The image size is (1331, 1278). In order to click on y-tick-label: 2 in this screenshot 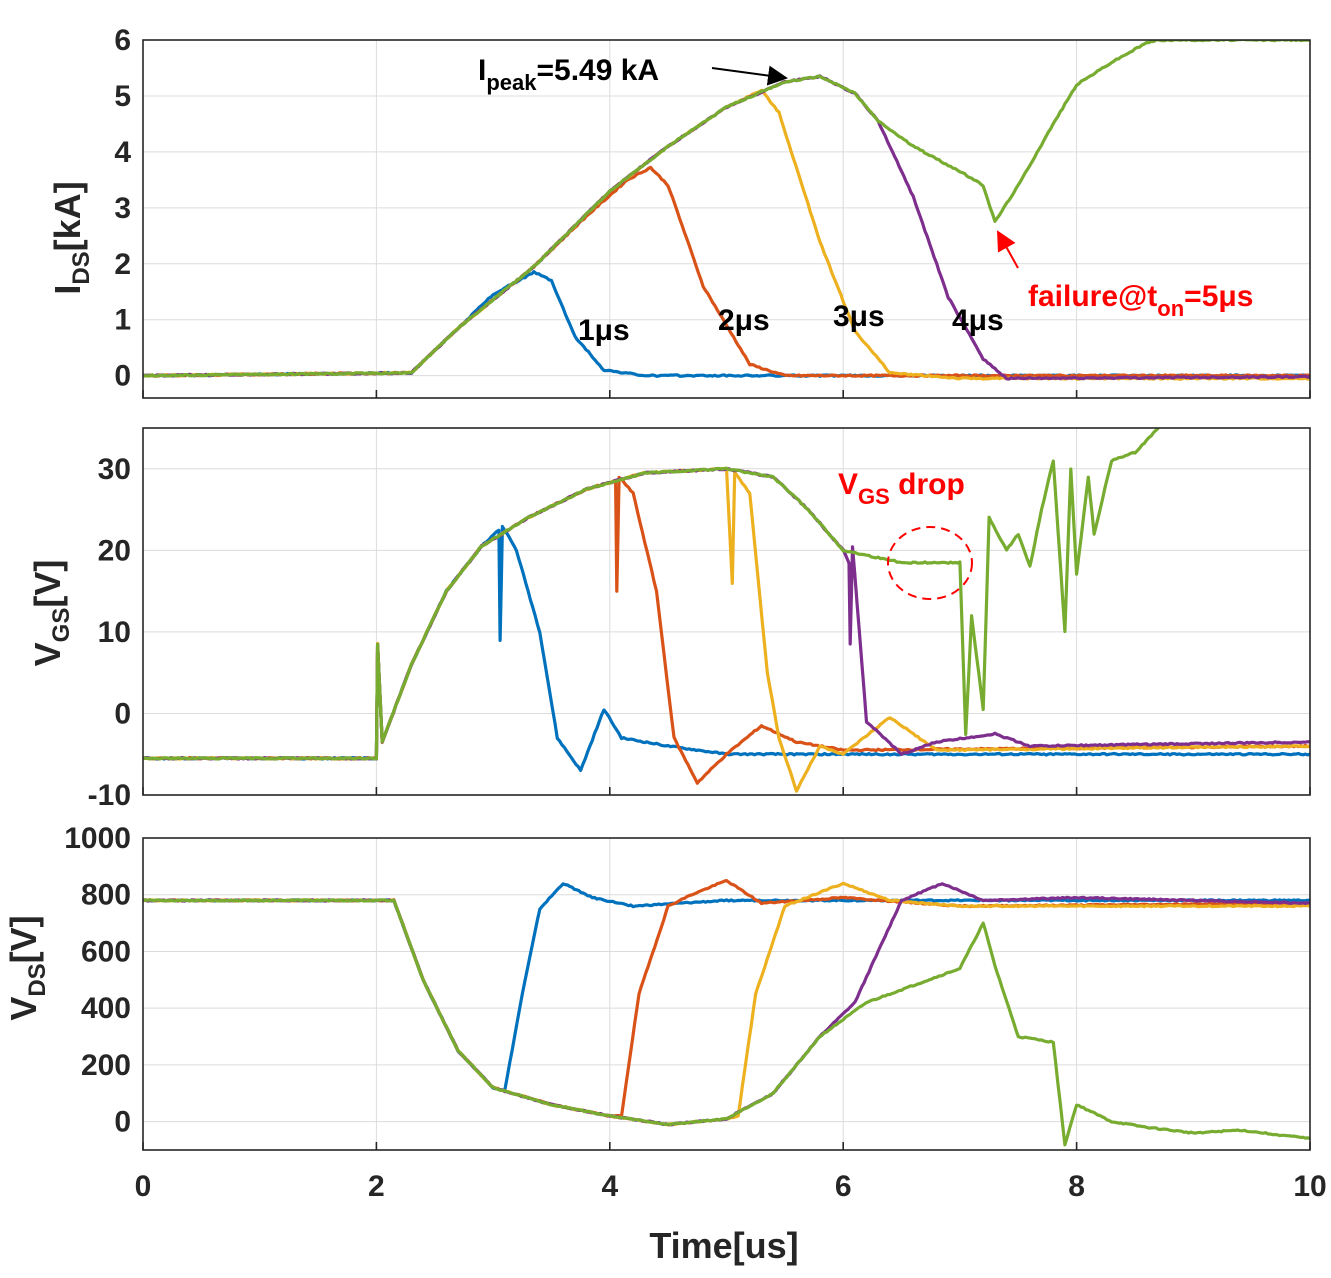, I will do `click(122, 264)`.